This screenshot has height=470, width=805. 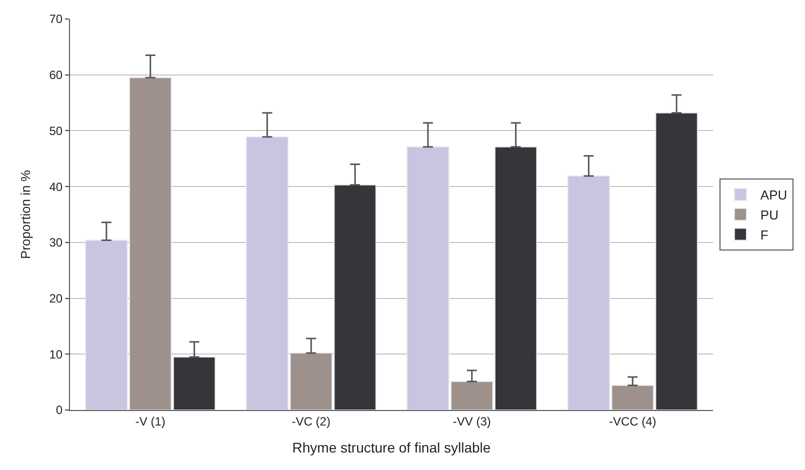 I want to click on y-tick-label: 0, so click(x=59, y=410).